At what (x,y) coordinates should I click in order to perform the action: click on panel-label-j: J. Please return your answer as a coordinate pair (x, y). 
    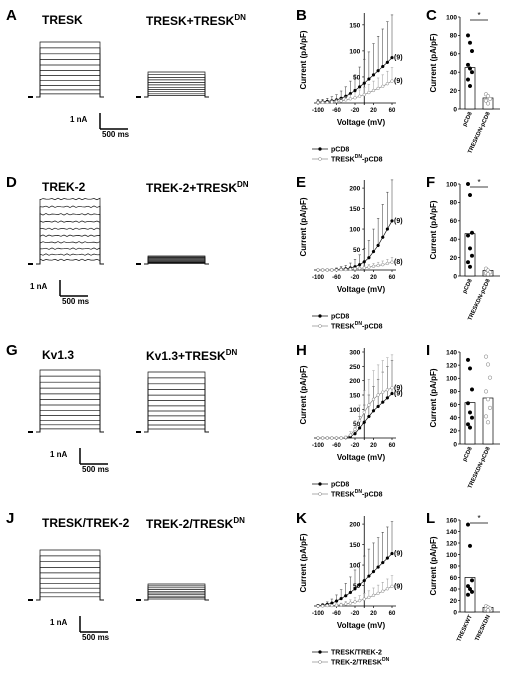
    Looking at the image, I should click on (10, 518).